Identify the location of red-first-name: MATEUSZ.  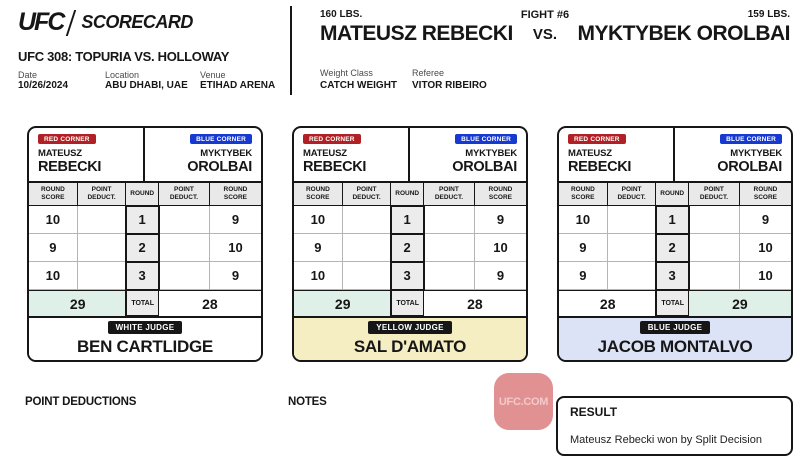
(590, 153).